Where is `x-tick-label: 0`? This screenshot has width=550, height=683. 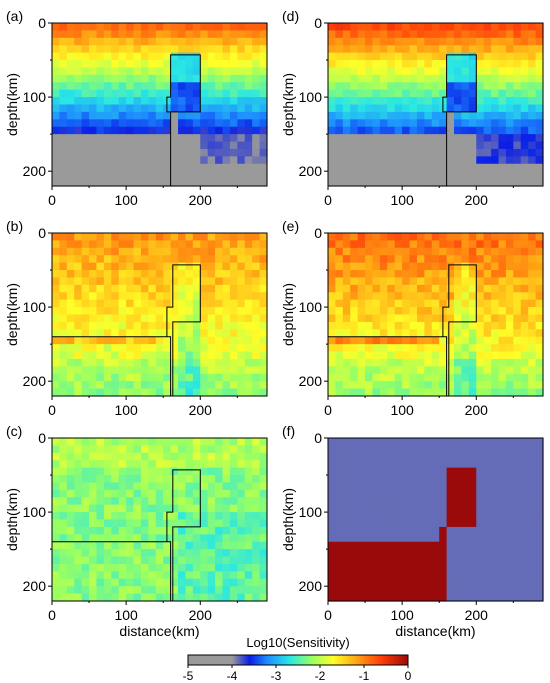 x-tick-label: 0 is located at coordinates (328, 200).